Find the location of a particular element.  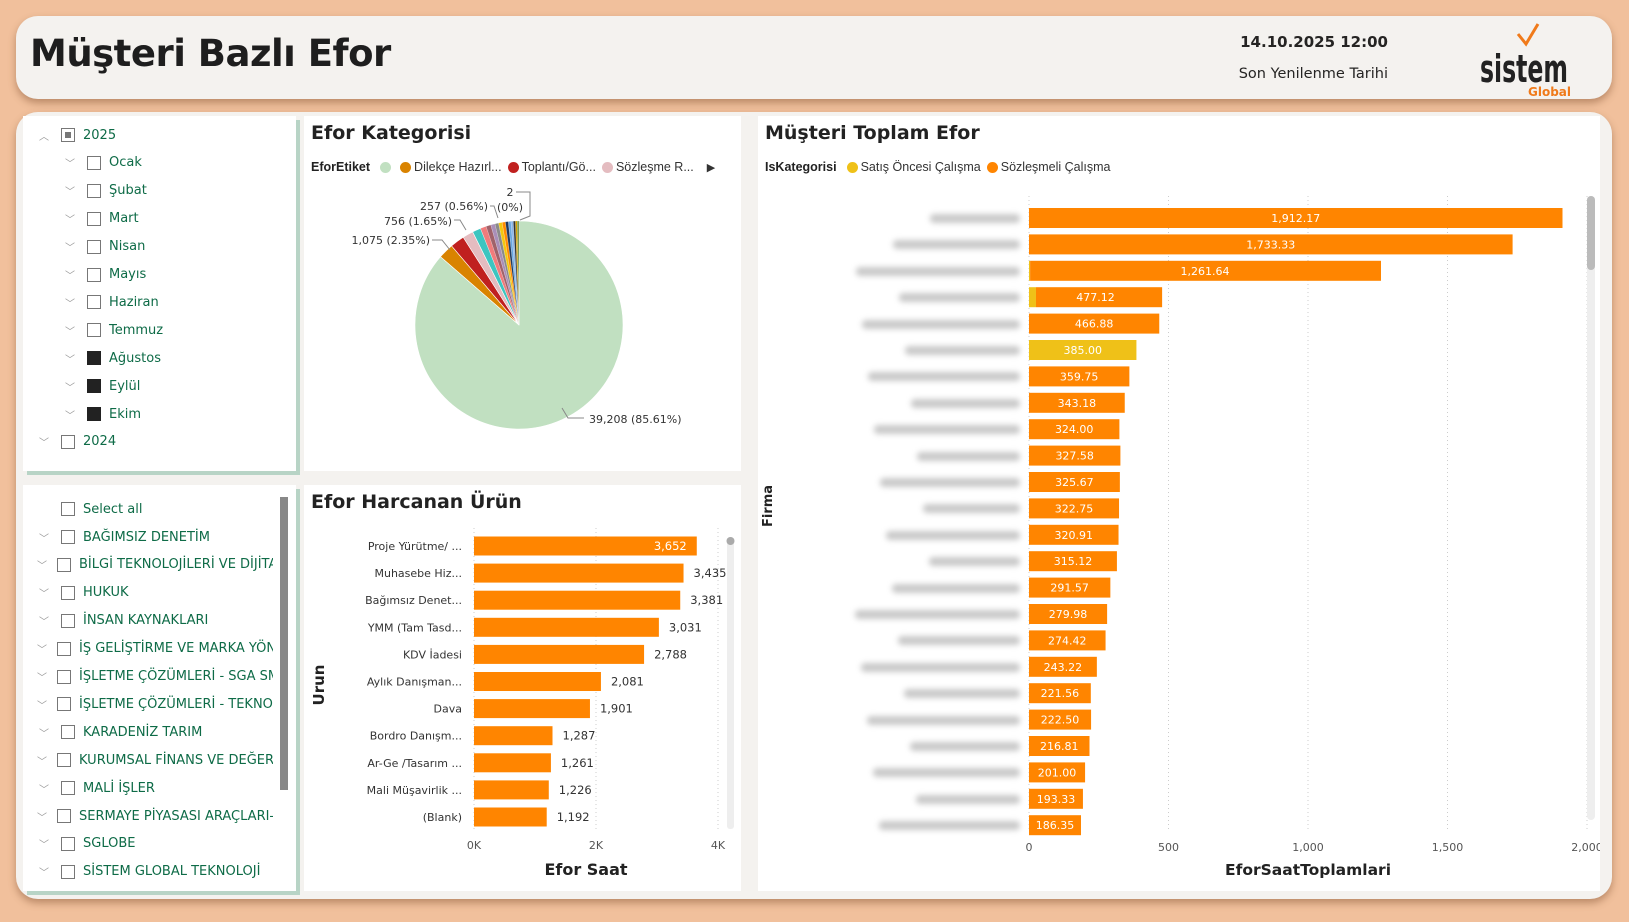

slicer-item: ﹀ İNSAN KAYNAKLARI is located at coordinates (155, 621).